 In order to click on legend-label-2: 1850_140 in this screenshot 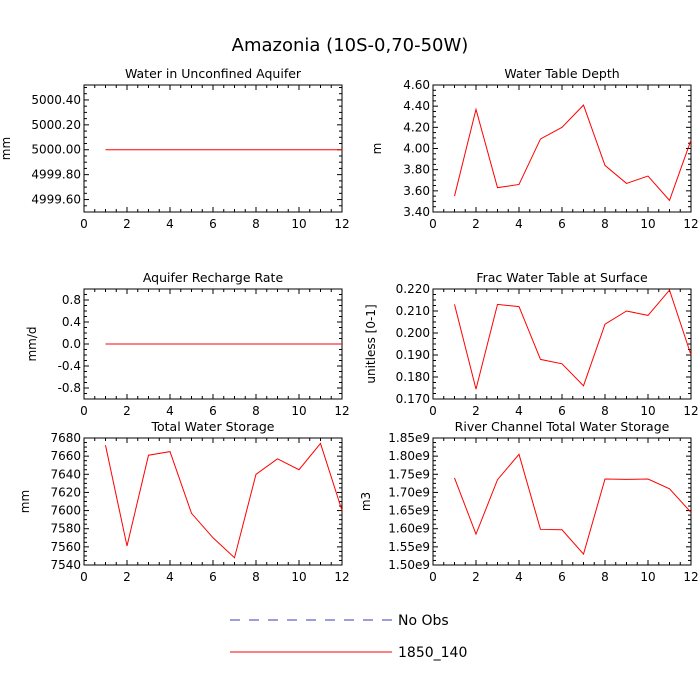, I will do `click(432, 653)`.